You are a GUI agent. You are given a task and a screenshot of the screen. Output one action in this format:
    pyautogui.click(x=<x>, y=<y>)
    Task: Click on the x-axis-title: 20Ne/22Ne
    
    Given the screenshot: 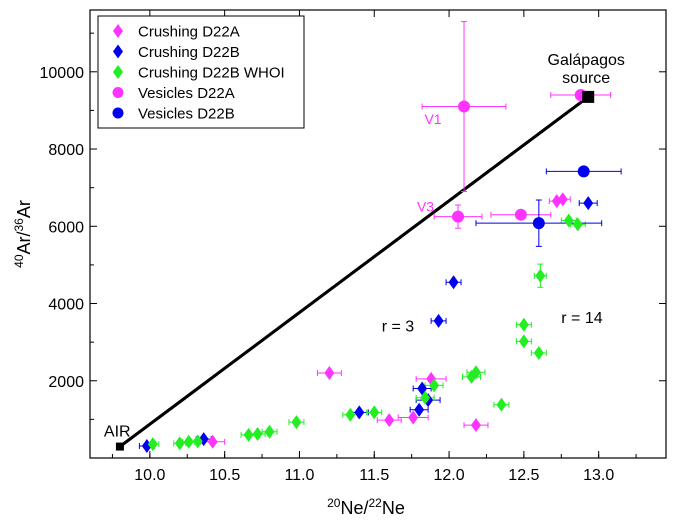 What is the action you would take?
    pyautogui.click(x=366, y=507)
    